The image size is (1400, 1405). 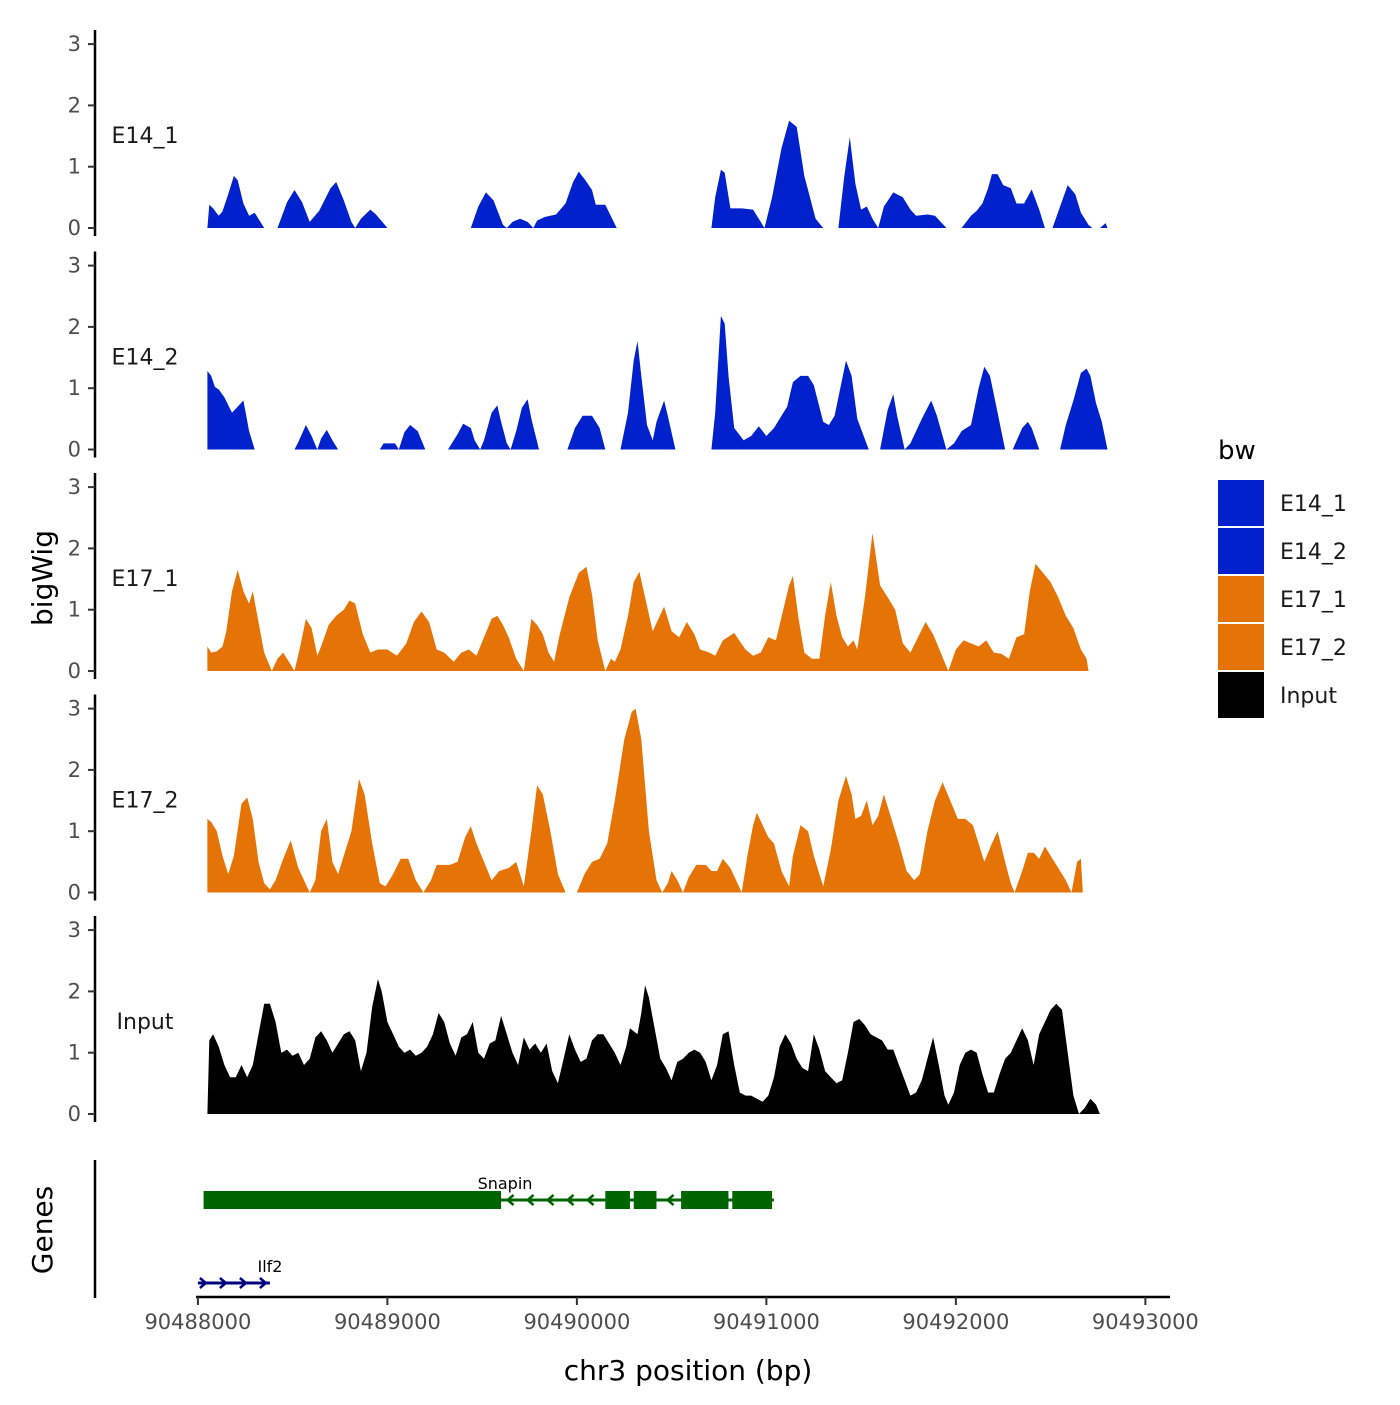 What do you see at coordinates (1145, 1322) in the screenshot?
I see `x-tick-label: 90493000` at bounding box center [1145, 1322].